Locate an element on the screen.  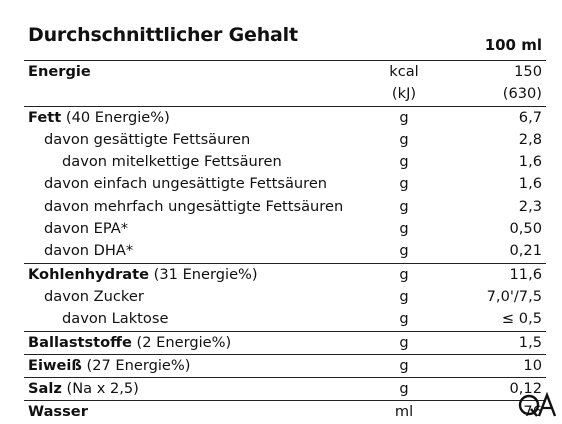
table-row: Energie kcal 150 is located at coordinates (285, 71).